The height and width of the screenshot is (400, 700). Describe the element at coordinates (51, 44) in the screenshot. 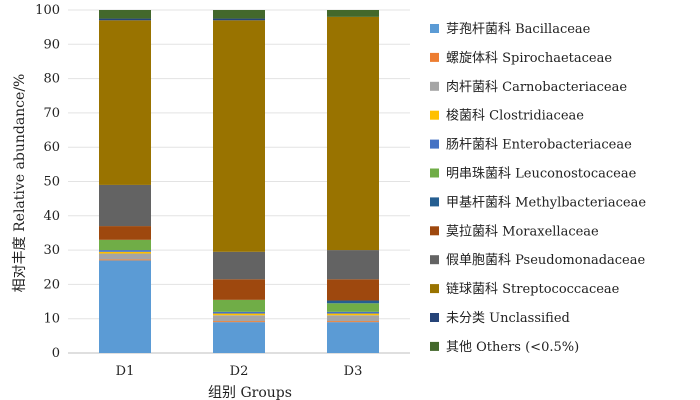

I see `y-tick-label: 90` at that location.